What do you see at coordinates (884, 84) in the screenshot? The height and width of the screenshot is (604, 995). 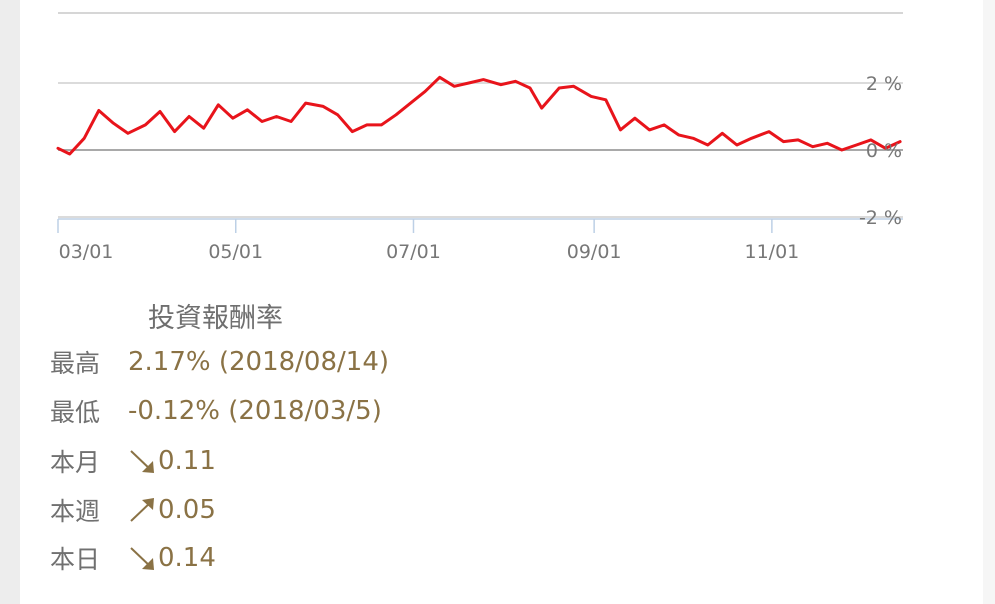 I see `y-tick-label: 2 %` at bounding box center [884, 84].